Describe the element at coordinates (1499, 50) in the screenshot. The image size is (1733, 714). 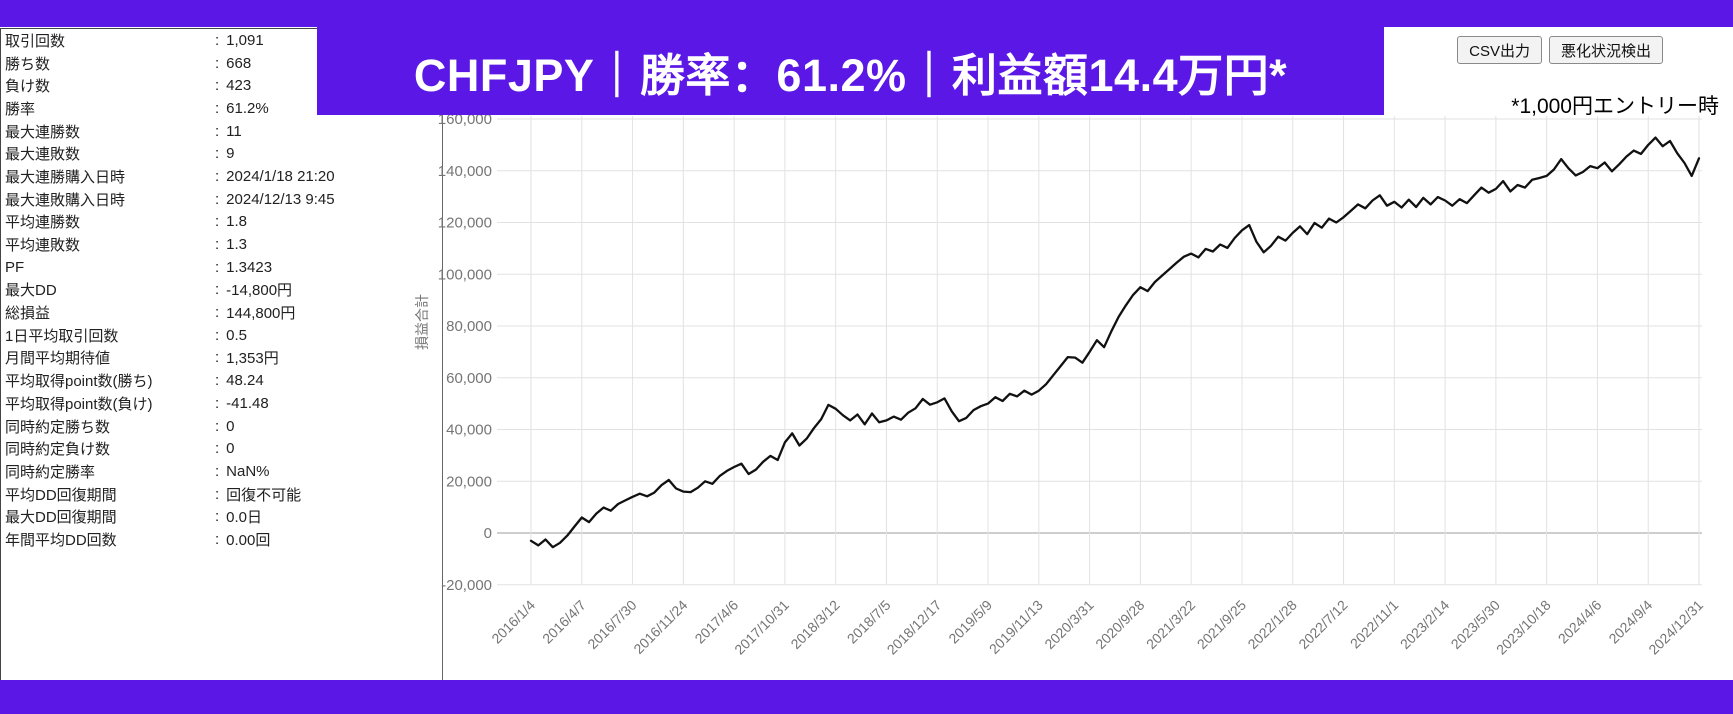
I see `csv-export-button: CSV出力` at that location.